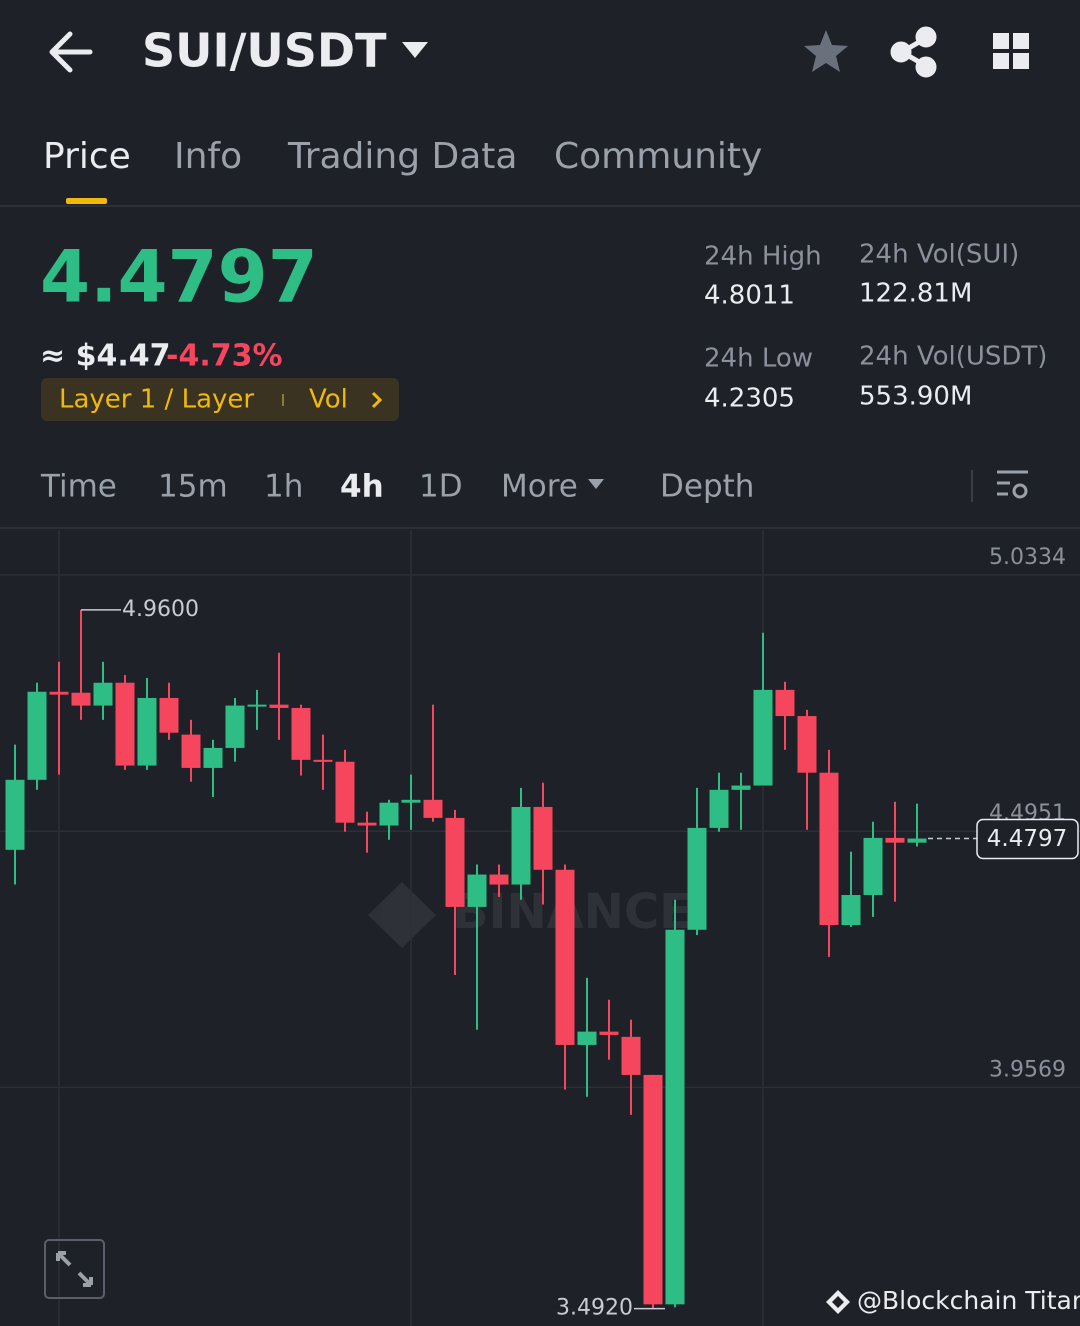 Image resolution: width=1080 pixels, height=1326 pixels. I want to click on y-tick-label: 3.9569, so click(1027, 1069).